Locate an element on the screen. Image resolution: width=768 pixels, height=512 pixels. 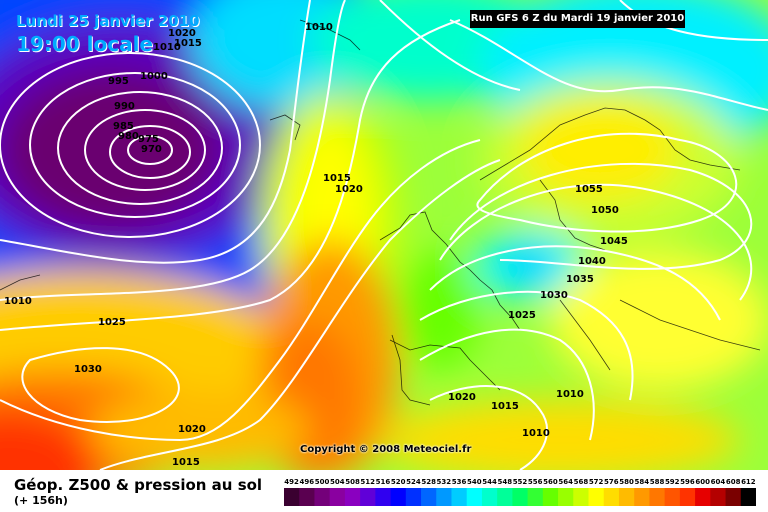
scale-tick-label: 544 is located at coordinates (489, 482).